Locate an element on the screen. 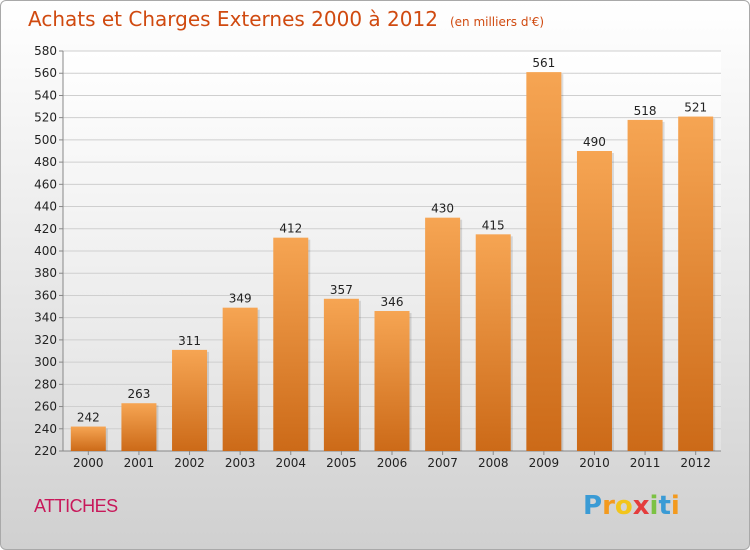 The width and height of the screenshot is (750, 550). x-tick-label: 2006 is located at coordinates (392, 463).